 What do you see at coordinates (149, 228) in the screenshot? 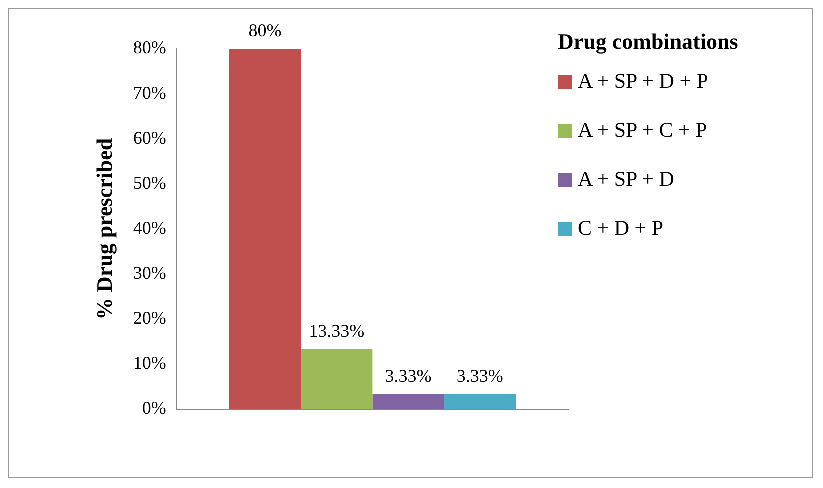
I see `y-tick-label: 40%` at bounding box center [149, 228].